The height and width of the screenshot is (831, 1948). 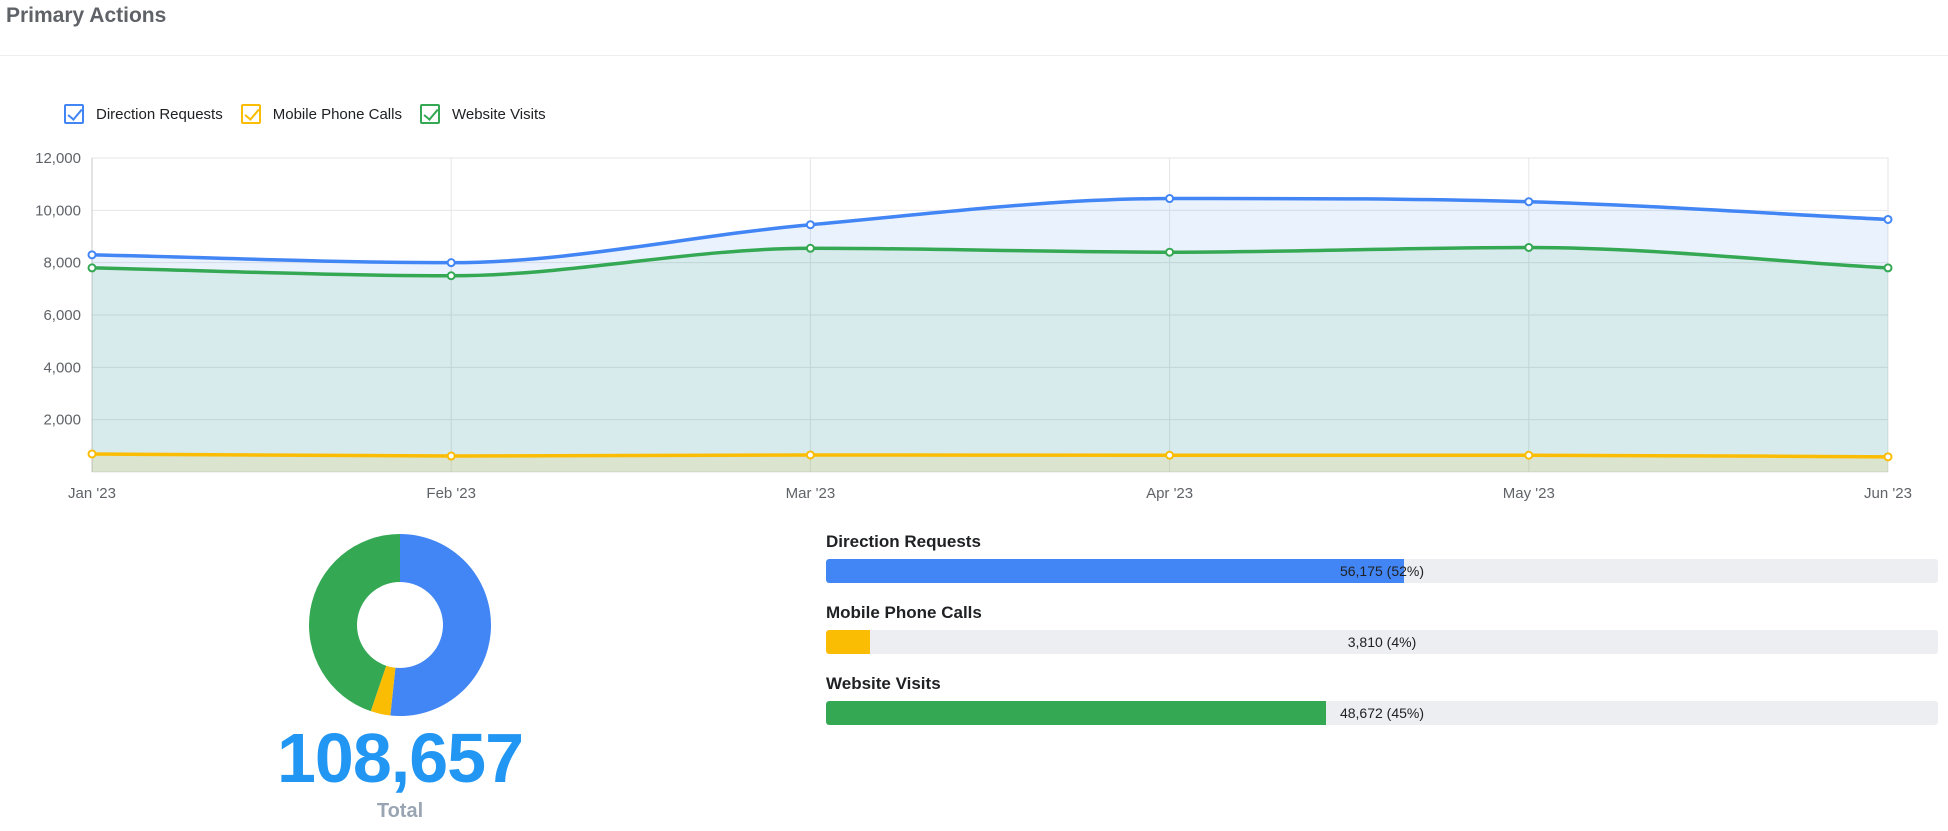 I want to click on bar-row-mobile-phone-calls: Mobile Phone Calls 3,810 (4%), so click(x=1382, y=639).